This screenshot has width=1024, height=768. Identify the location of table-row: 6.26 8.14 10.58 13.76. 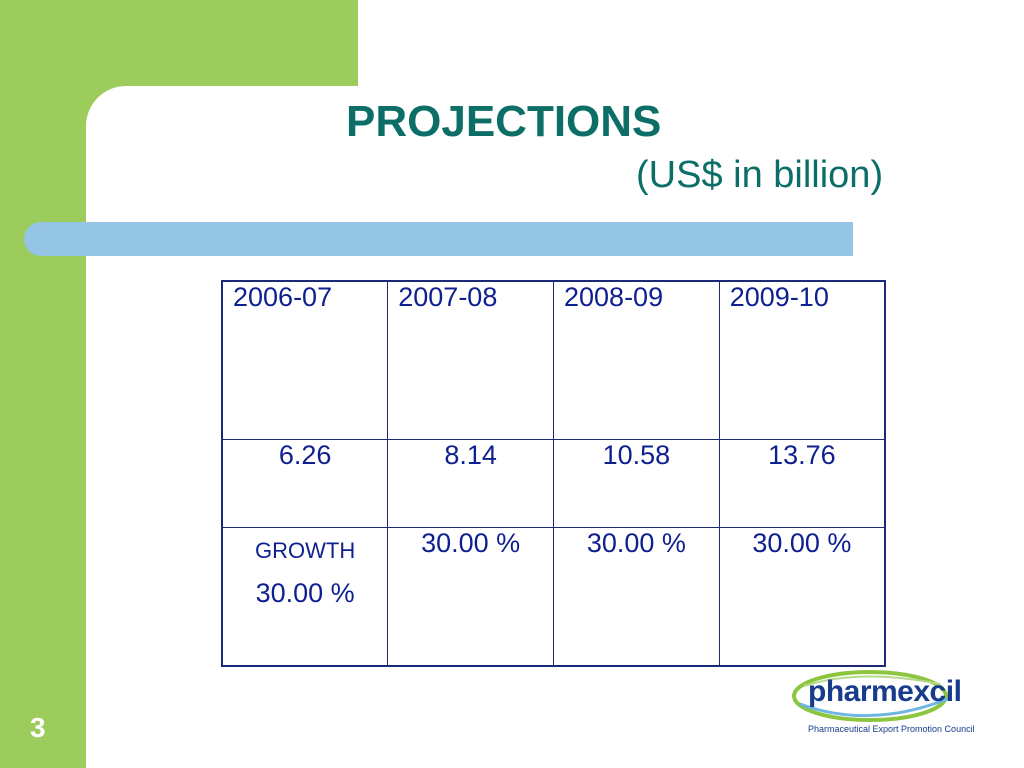
(553, 483).